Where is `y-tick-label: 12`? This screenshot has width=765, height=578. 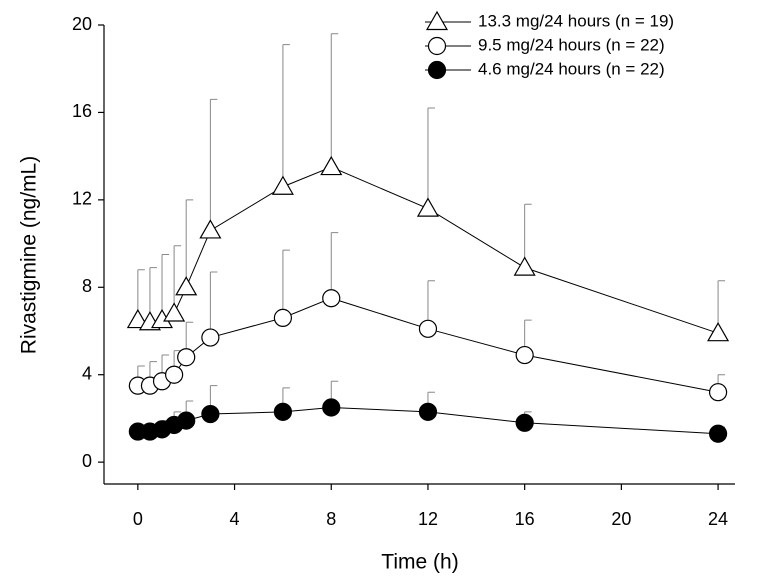 y-tick-label: 12 is located at coordinates (82, 199).